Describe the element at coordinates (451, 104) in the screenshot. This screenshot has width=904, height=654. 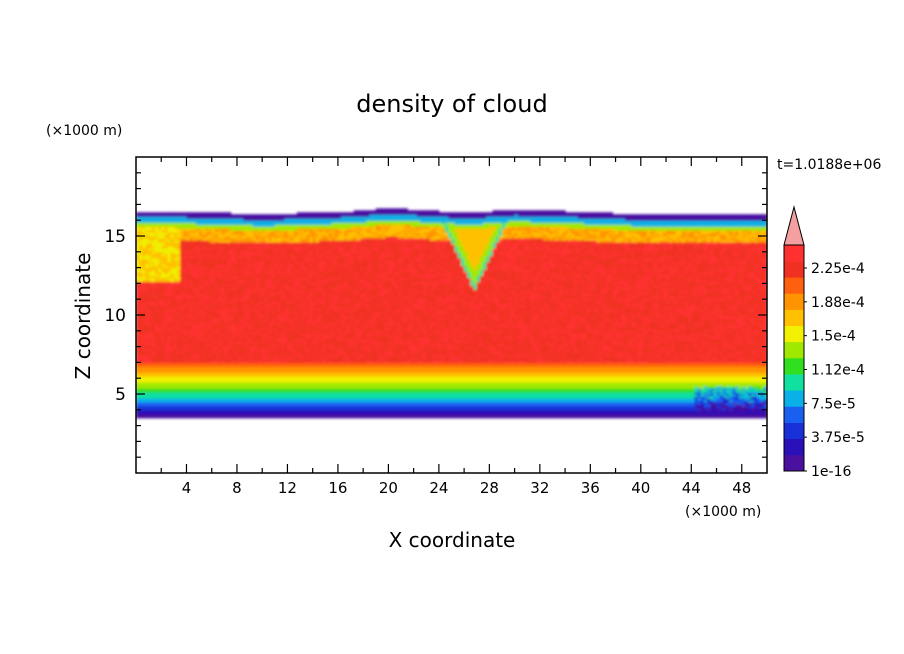
I see `chart-title: density of cloud` at that location.